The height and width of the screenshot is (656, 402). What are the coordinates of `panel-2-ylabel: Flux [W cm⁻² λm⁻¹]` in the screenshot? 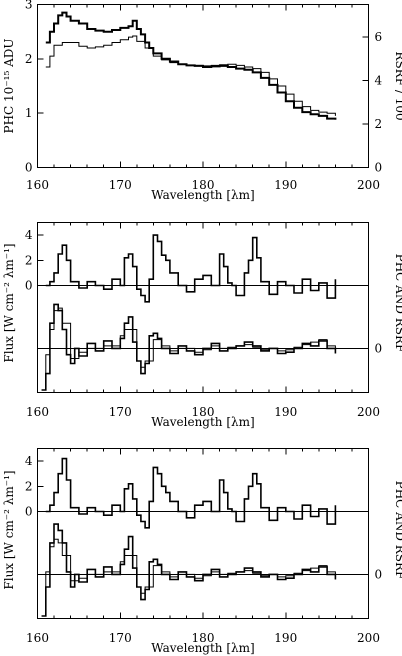 It's located at (9, 302).